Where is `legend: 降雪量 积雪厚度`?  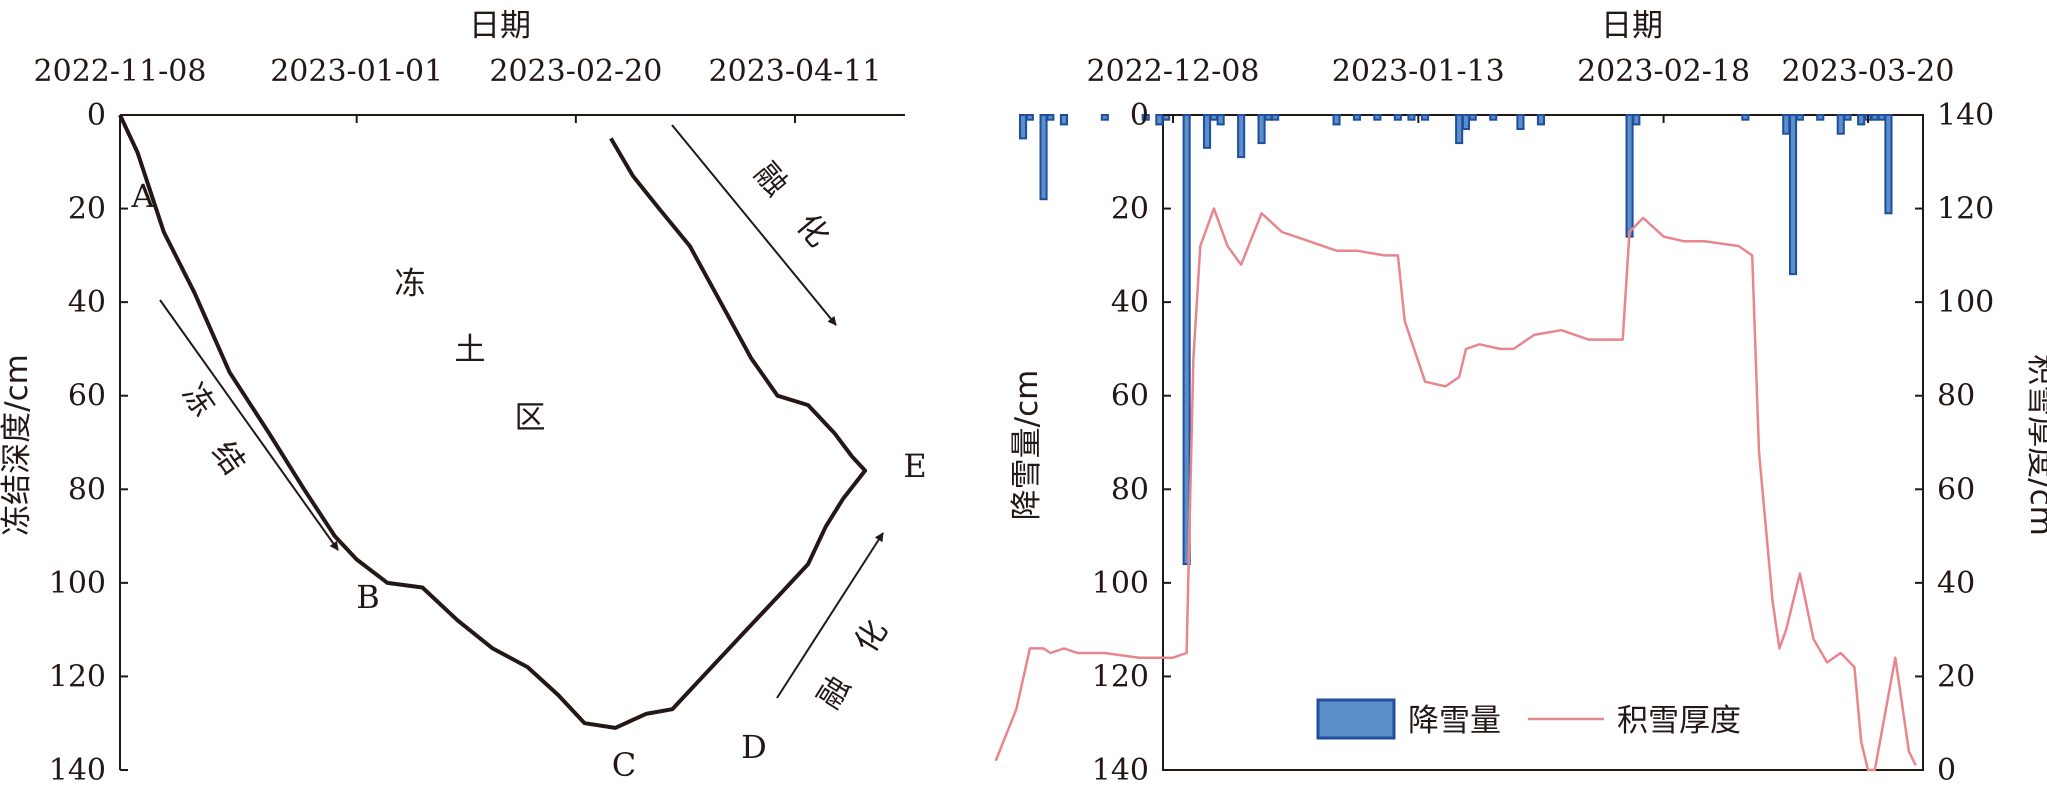 legend: 降雪量 积雪厚度 is located at coordinates (1529, 719).